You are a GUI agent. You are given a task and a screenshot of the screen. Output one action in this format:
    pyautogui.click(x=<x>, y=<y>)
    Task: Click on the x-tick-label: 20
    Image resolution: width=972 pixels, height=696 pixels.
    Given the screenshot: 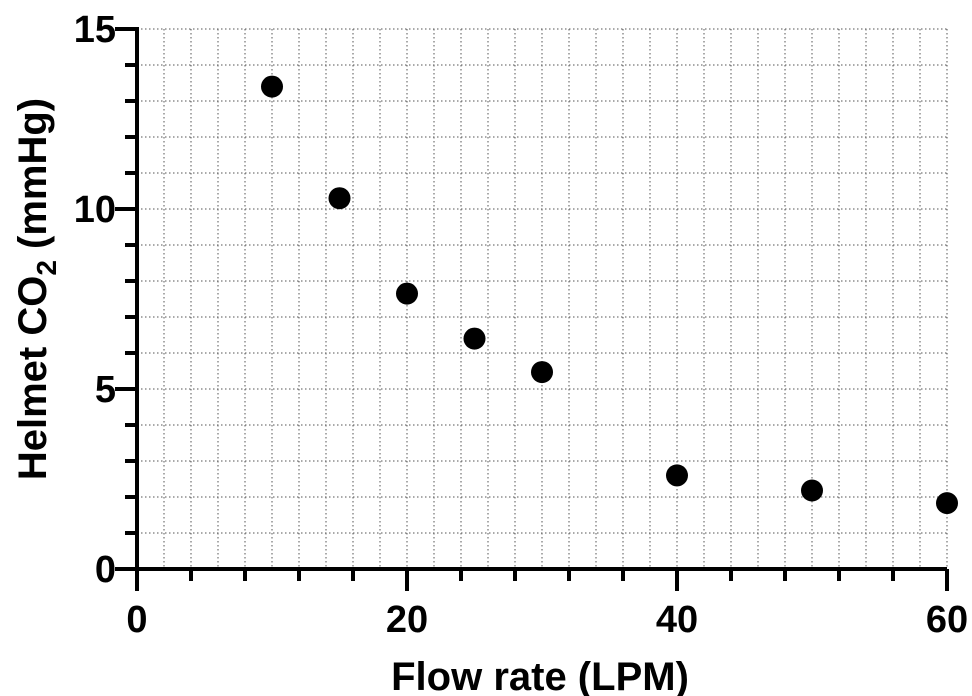 What is the action you would take?
    pyautogui.click(x=407, y=620)
    